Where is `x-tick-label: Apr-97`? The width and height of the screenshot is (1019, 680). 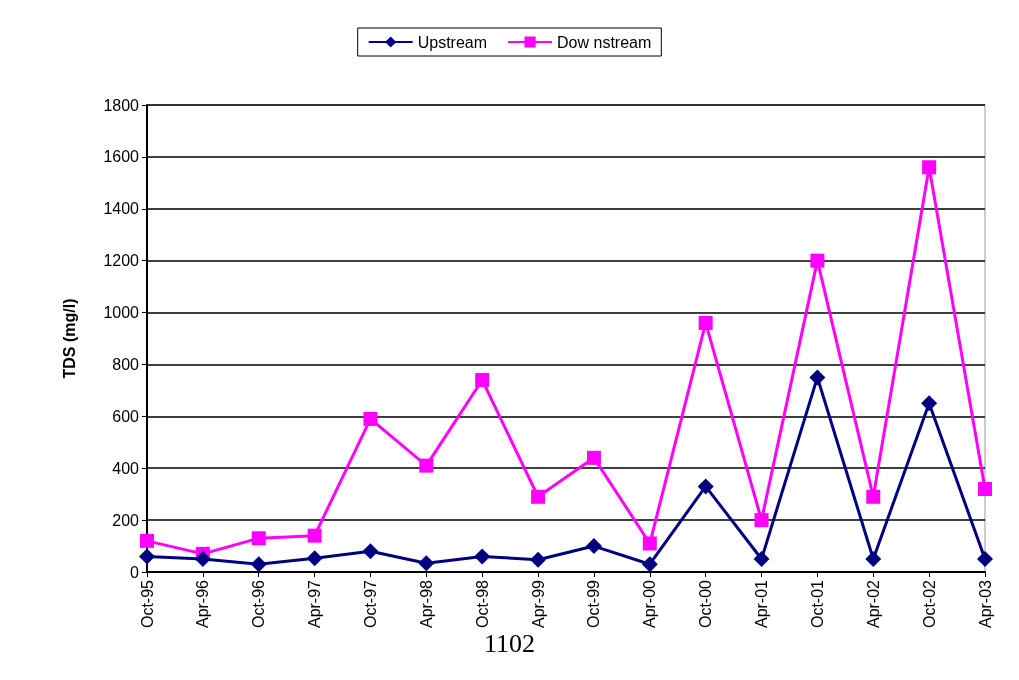 x-tick-label: Apr-97 is located at coordinates (315, 604).